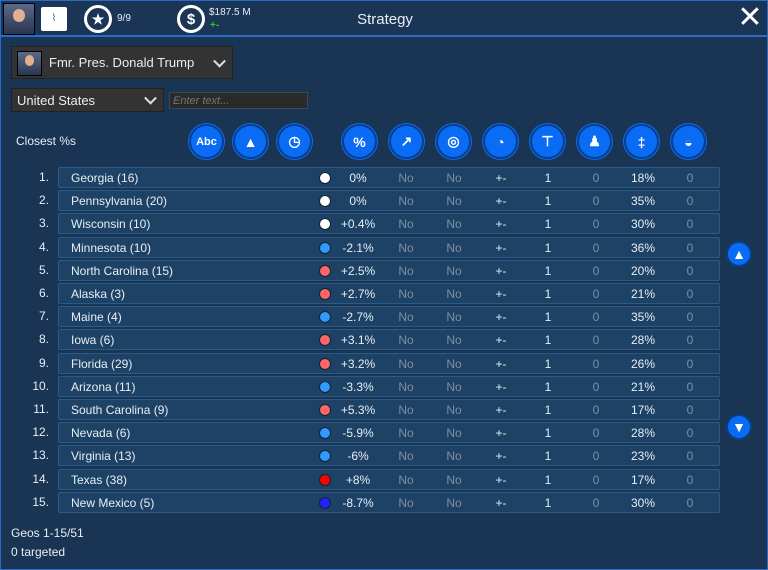 The width and height of the screenshot is (768, 570). What do you see at coordinates (750, 17) in the screenshot?
I see `close-button: ✕` at bounding box center [750, 17].